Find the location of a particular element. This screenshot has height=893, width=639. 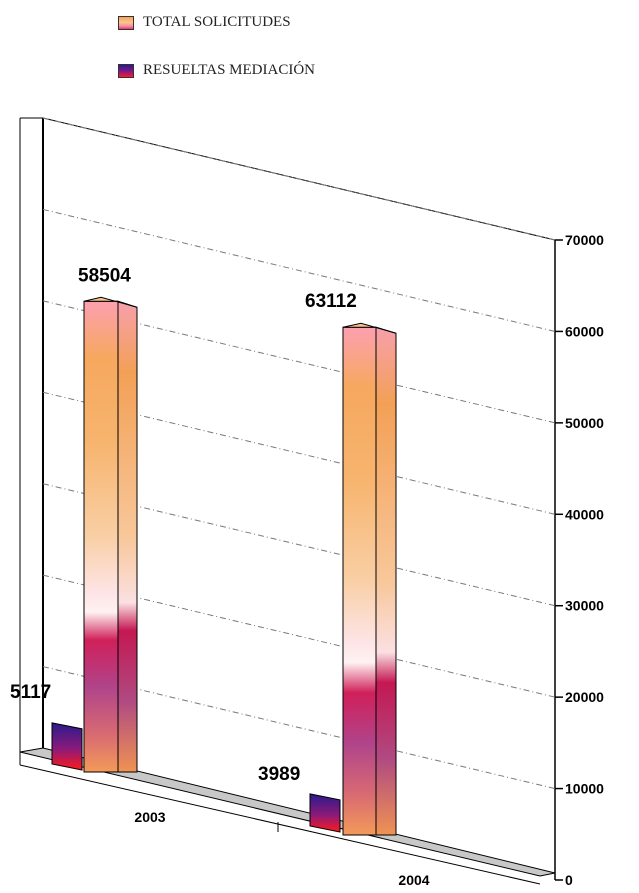

legend-item-total: TOTAL SOLICITUDES is located at coordinates (204, 22).